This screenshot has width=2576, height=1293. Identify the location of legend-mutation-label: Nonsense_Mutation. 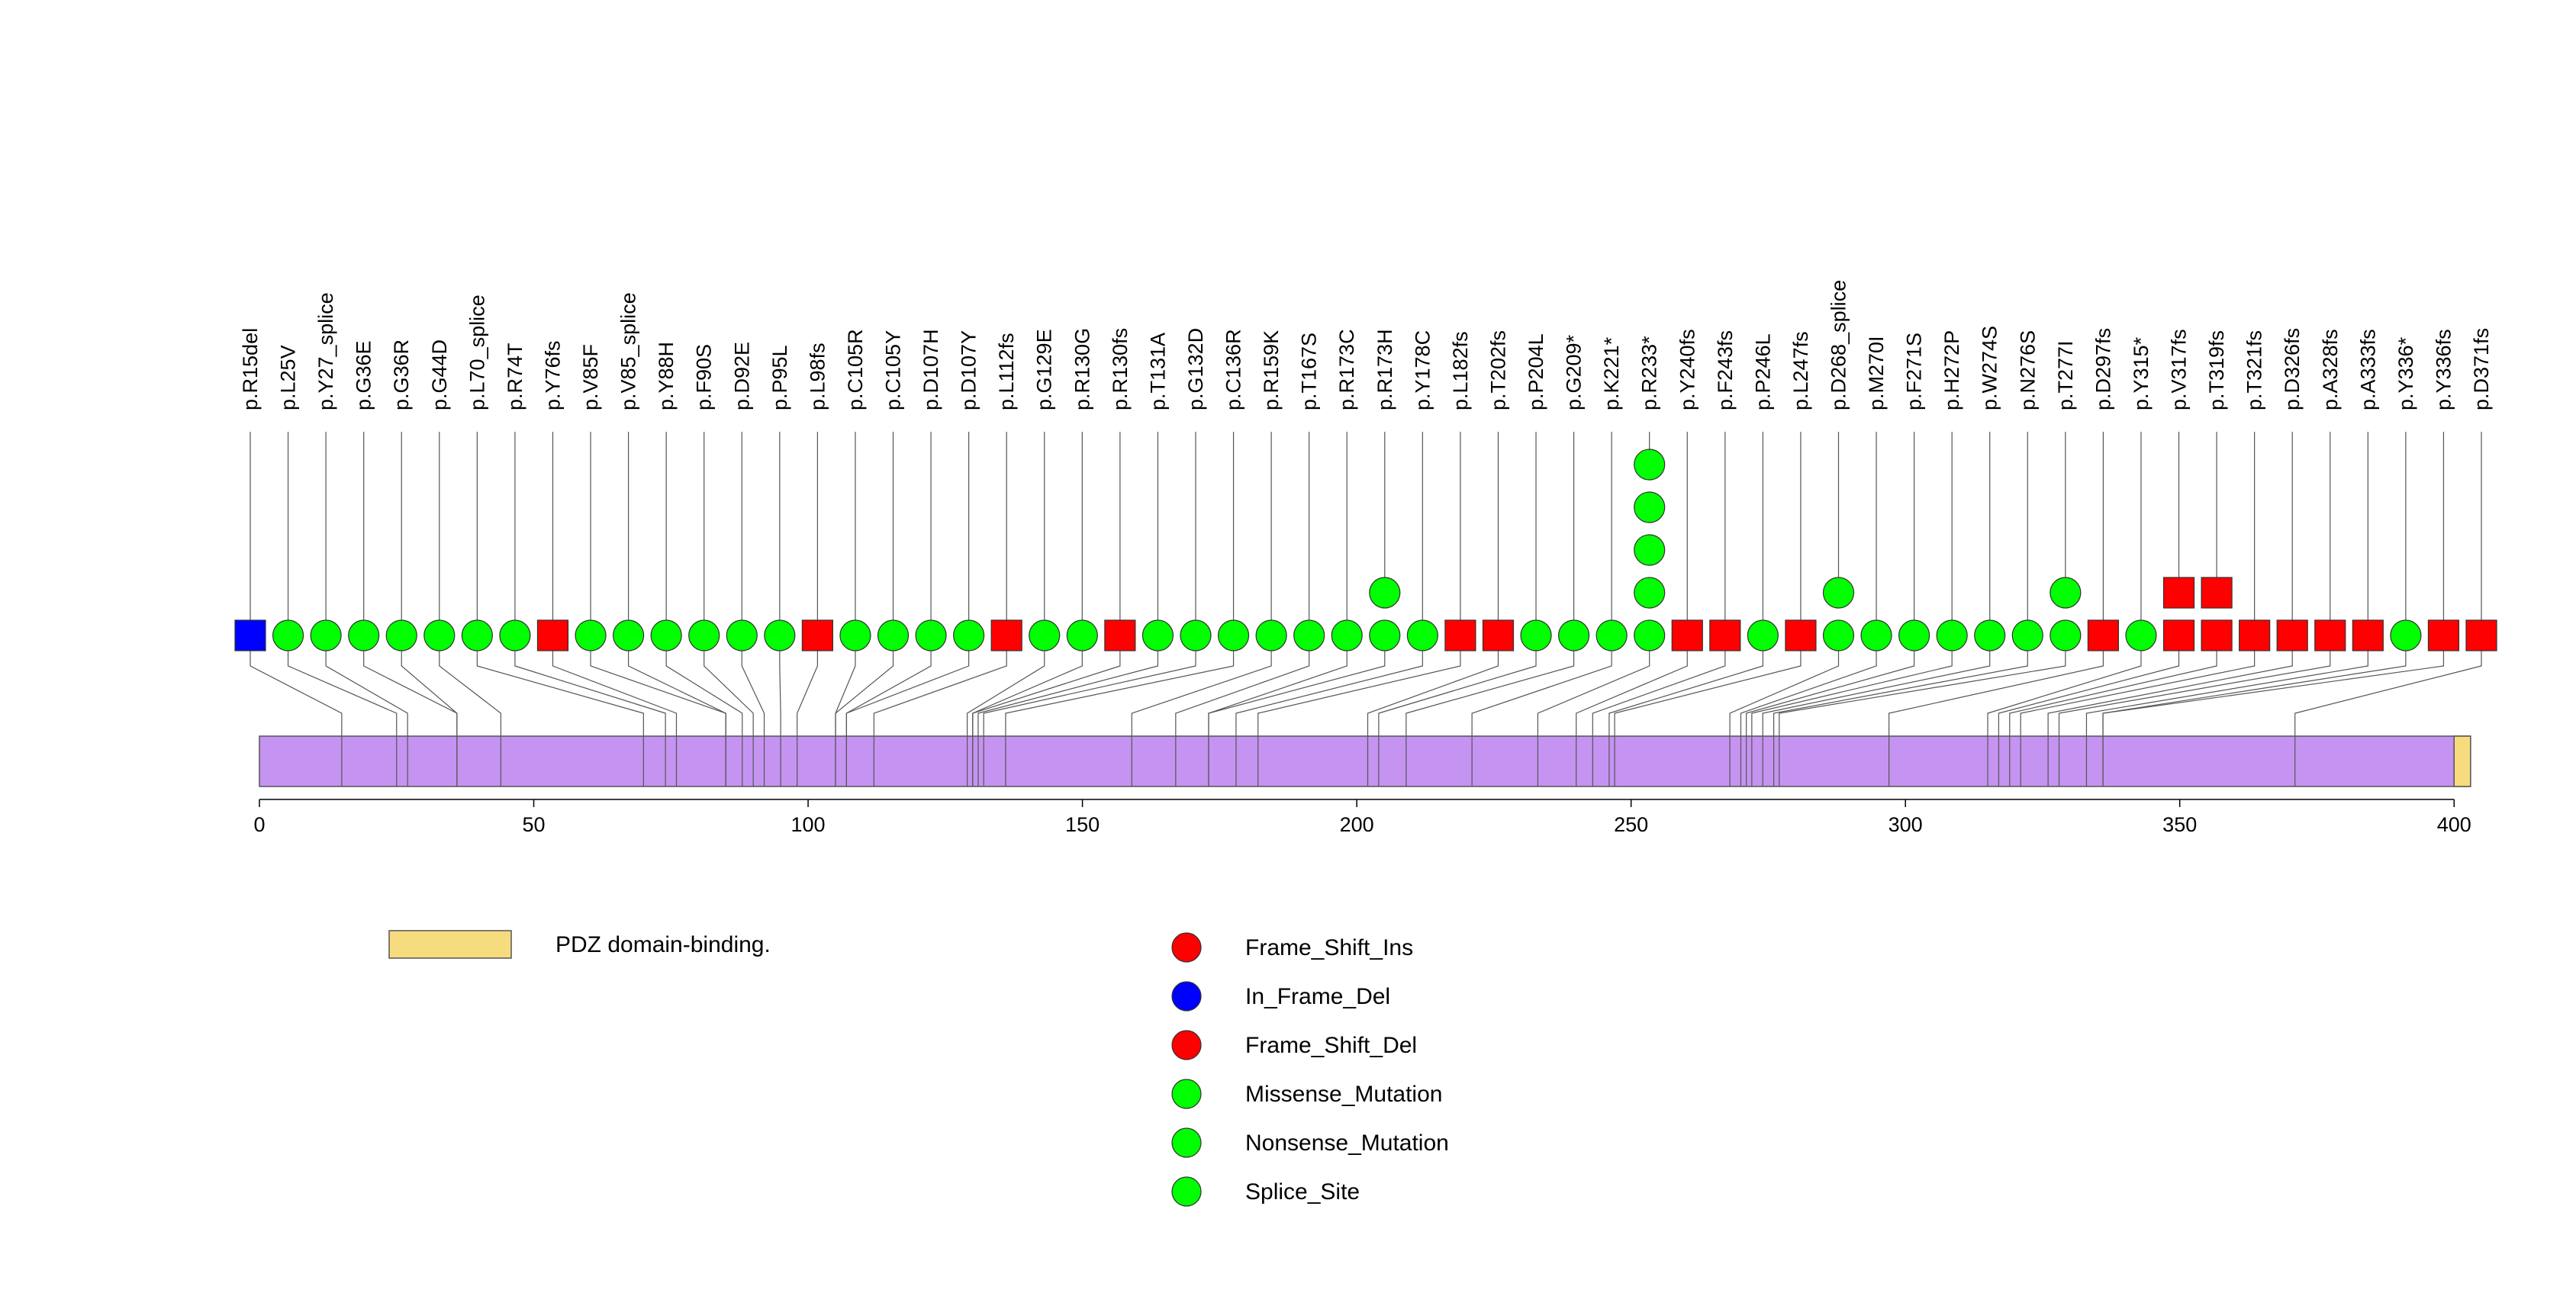
(1347, 1143).